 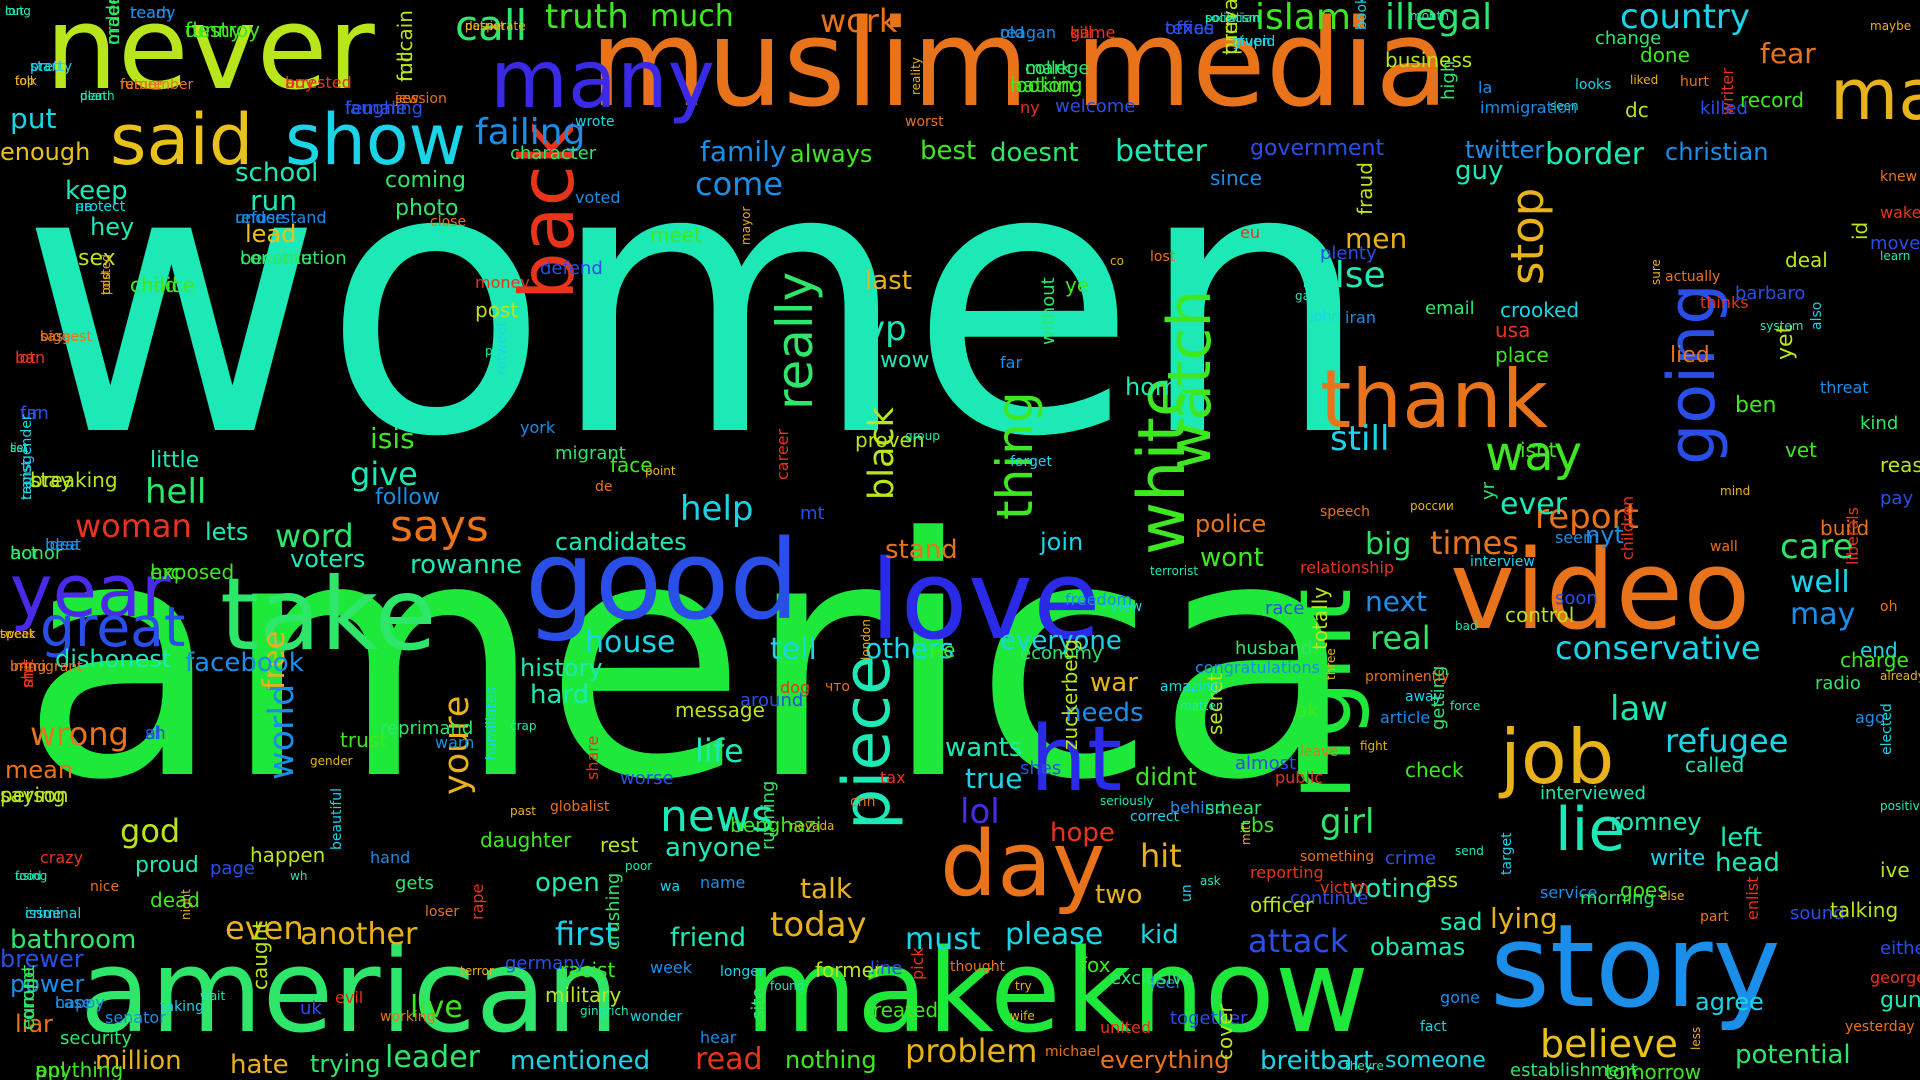 What do you see at coordinates (1266, 763) in the screenshot?
I see `word-small: almost` at bounding box center [1266, 763].